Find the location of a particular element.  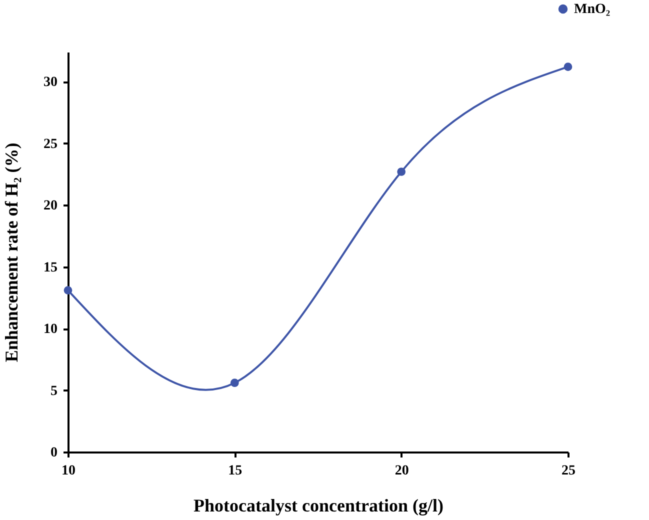

x-tick-label: 10 is located at coordinates (69, 471).